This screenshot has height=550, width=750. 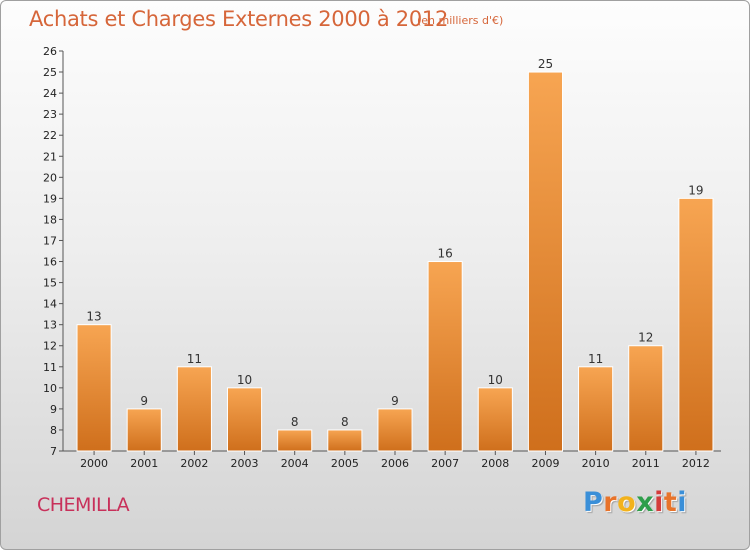 What do you see at coordinates (194, 359) in the screenshot?
I see `data-label-2002: 11` at bounding box center [194, 359].